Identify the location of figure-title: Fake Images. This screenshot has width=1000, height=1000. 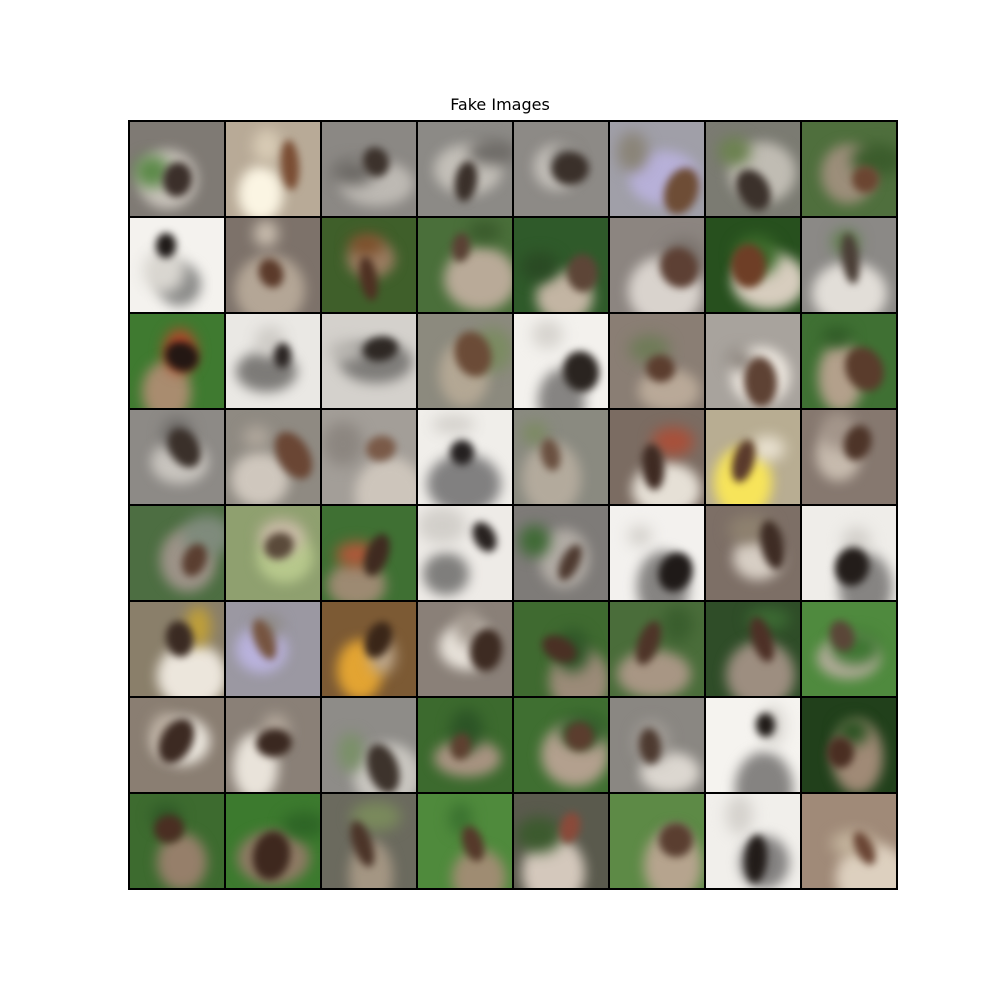
(500, 104).